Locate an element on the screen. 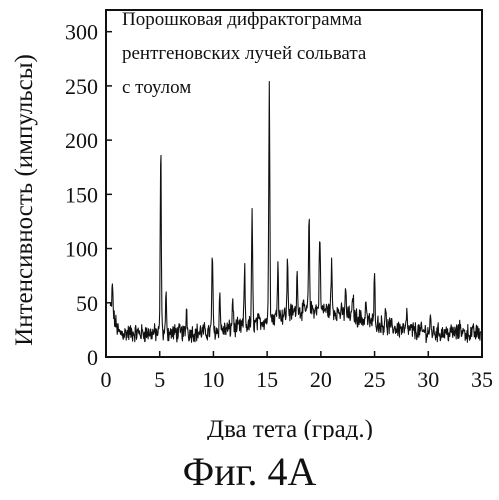  y-tick-label: 100 is located at coordinates (81, 249).